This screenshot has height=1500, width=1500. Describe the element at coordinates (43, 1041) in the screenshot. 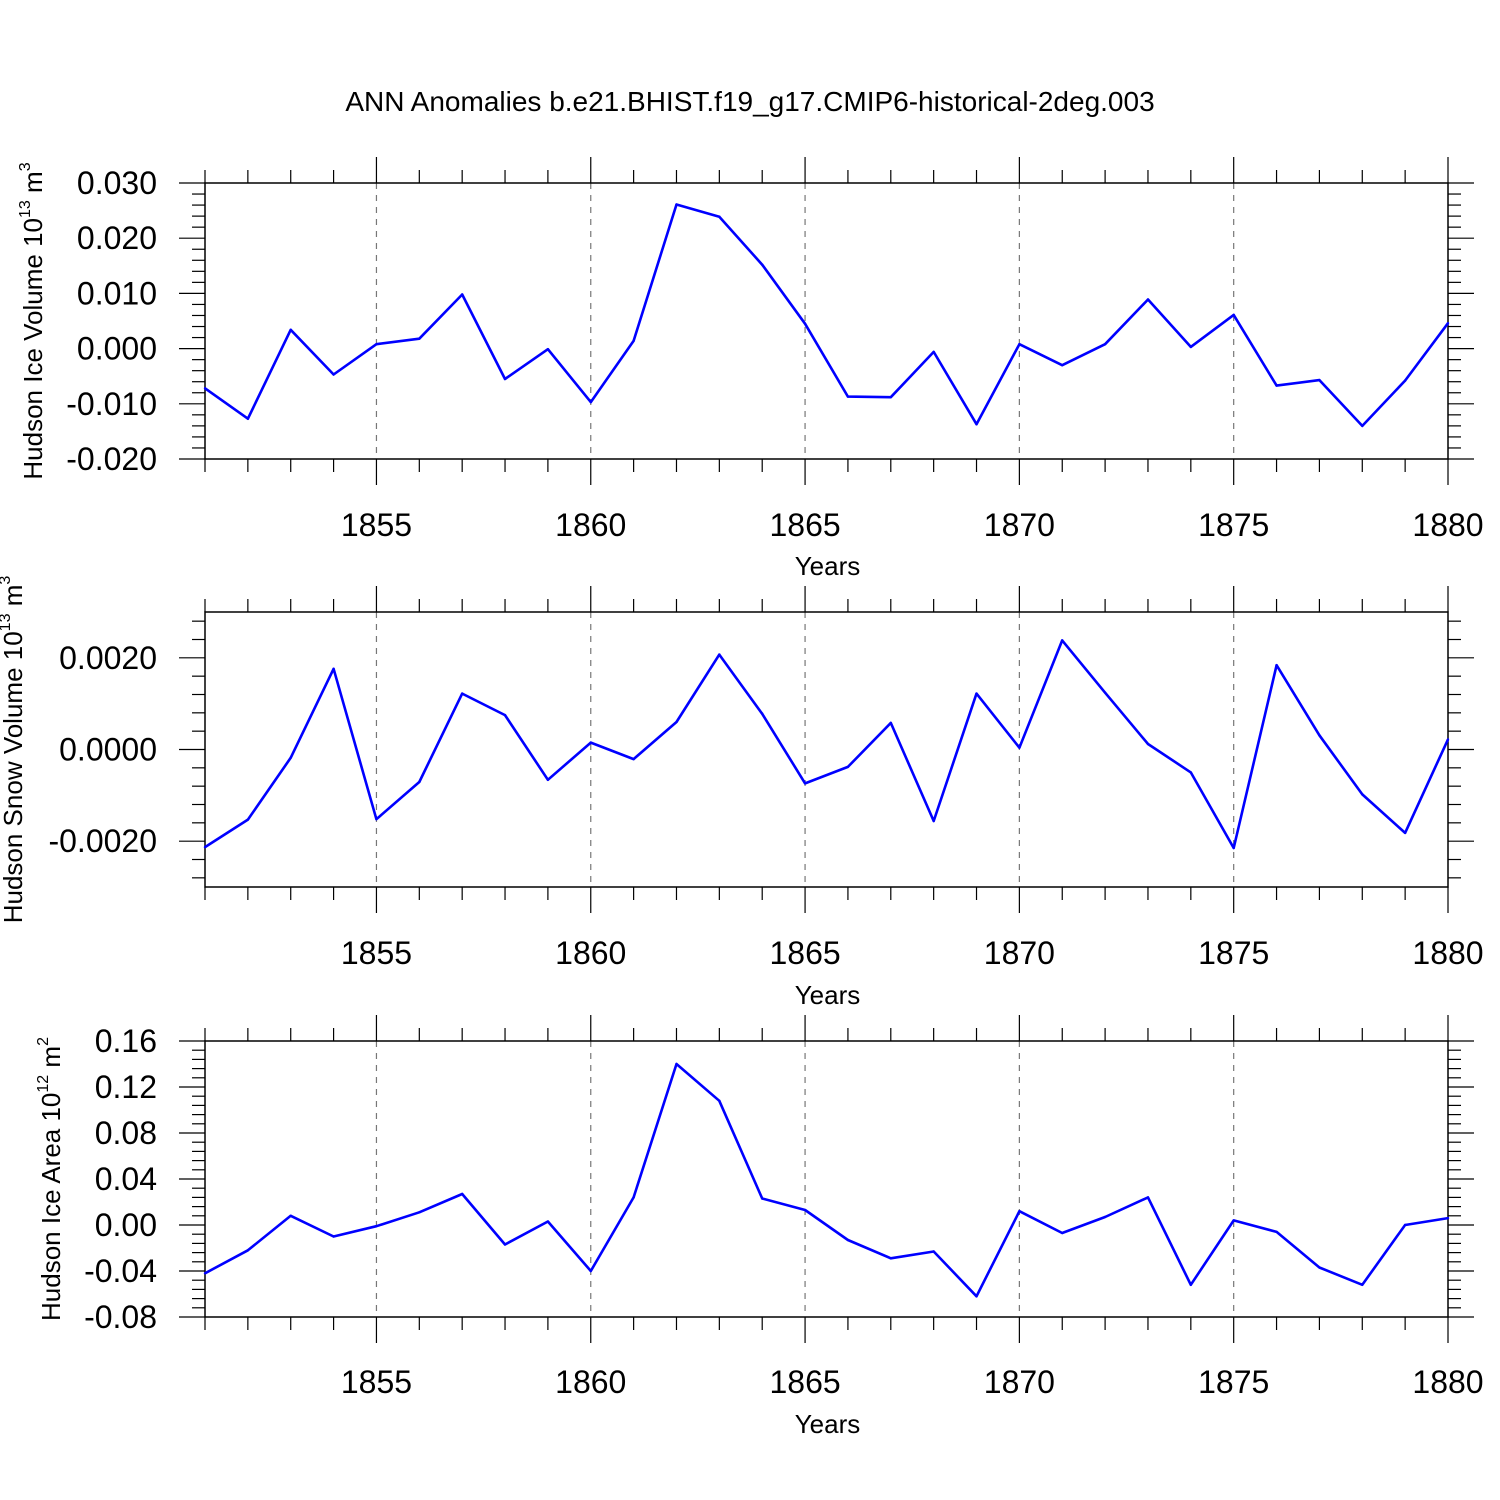

I see `y-axis-label-superscript: 2` at that location.